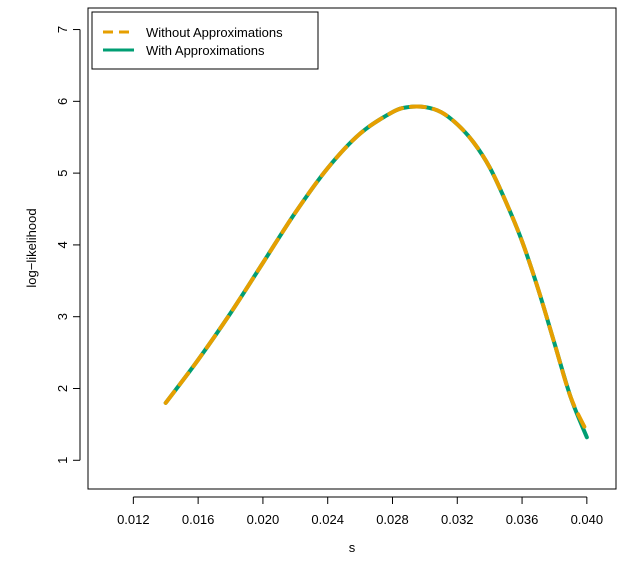 The image size is (625, 562). I want to click on y-tick-label: 2, so click(62, 388).